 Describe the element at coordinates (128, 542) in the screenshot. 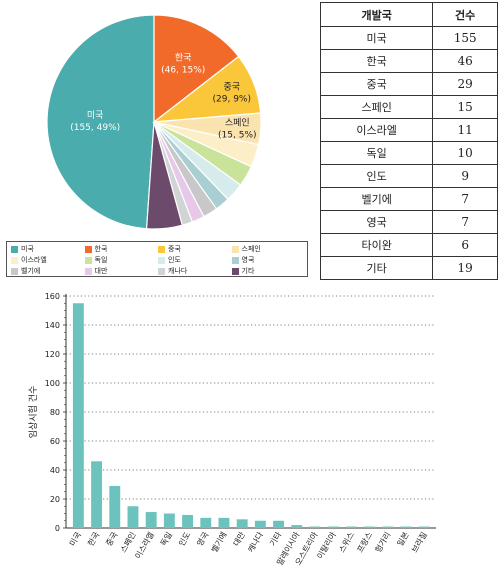

I see `x-tick-label: 스페인` at that location.